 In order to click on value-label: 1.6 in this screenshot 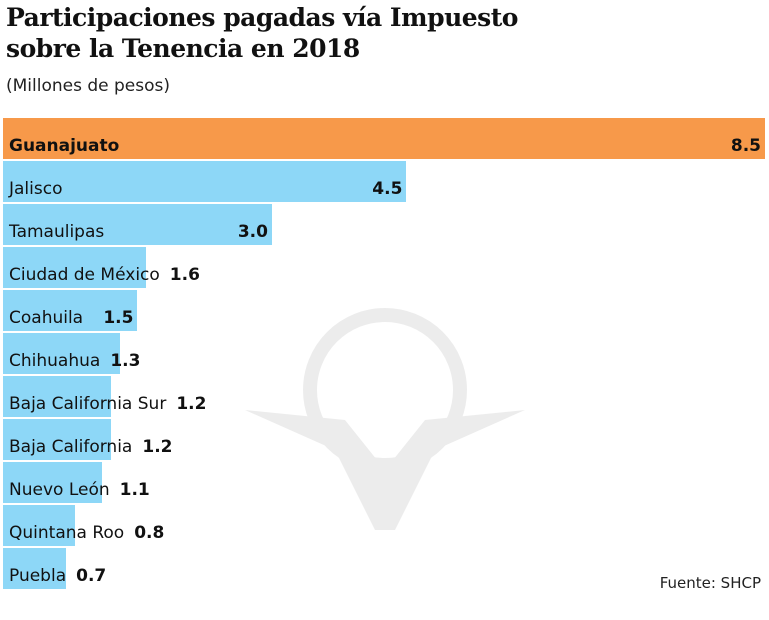, I will do `click(184, 275)`.